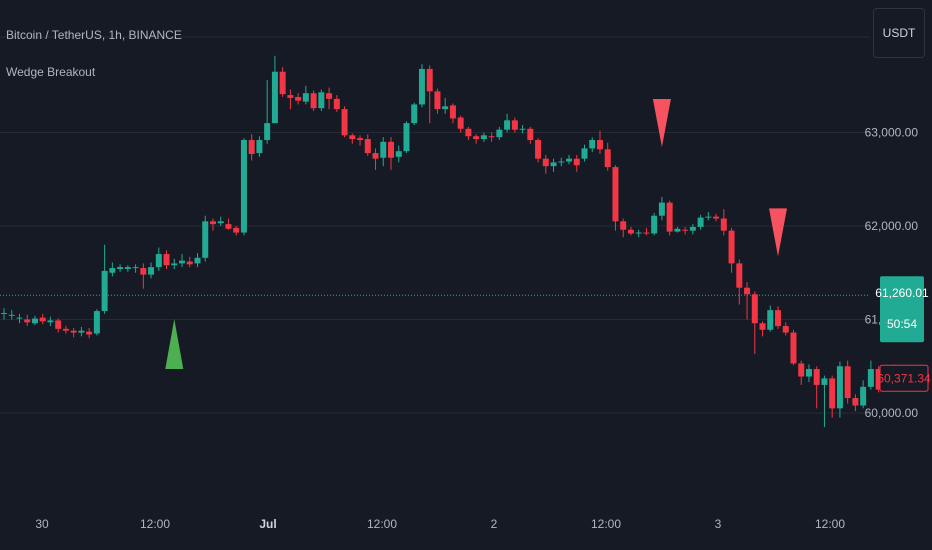 The width and height of the screenshot is (932, 550). What do you see at coordinates (892, 226) in the screenshot?
I see `price-tick-label: 62,000.00` at bounding box center [892, 226].